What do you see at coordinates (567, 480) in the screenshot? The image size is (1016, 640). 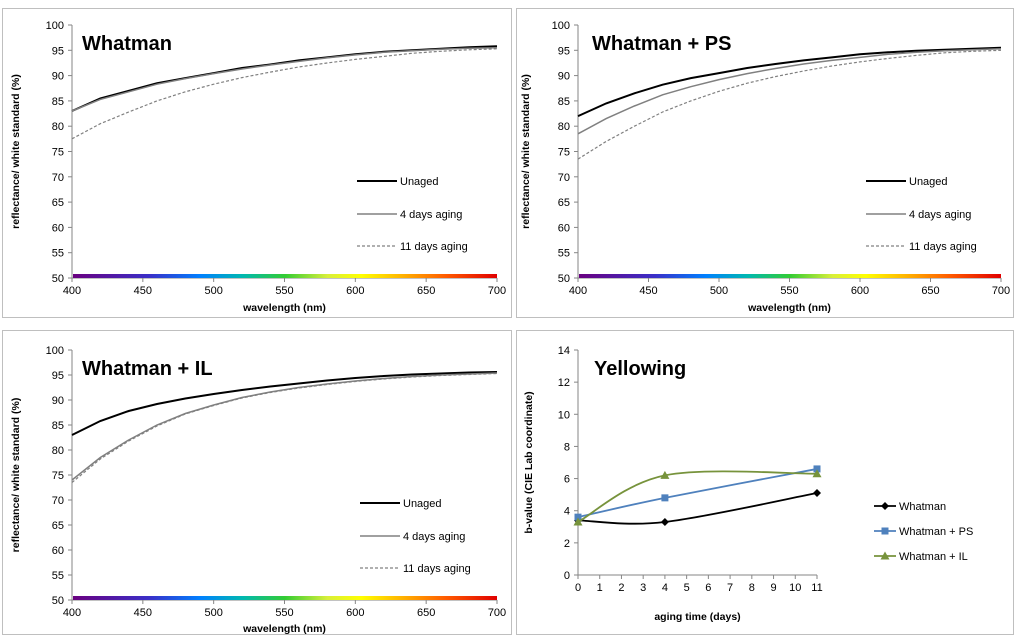 I see `y-tick-label: 6` at bounding box center [567, 480].